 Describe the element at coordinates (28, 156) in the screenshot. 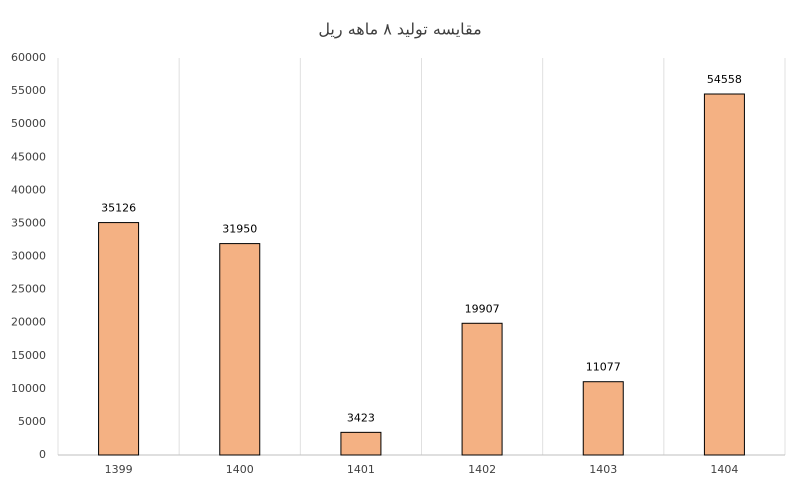

I see `y-tick-label: 45000` at that location.